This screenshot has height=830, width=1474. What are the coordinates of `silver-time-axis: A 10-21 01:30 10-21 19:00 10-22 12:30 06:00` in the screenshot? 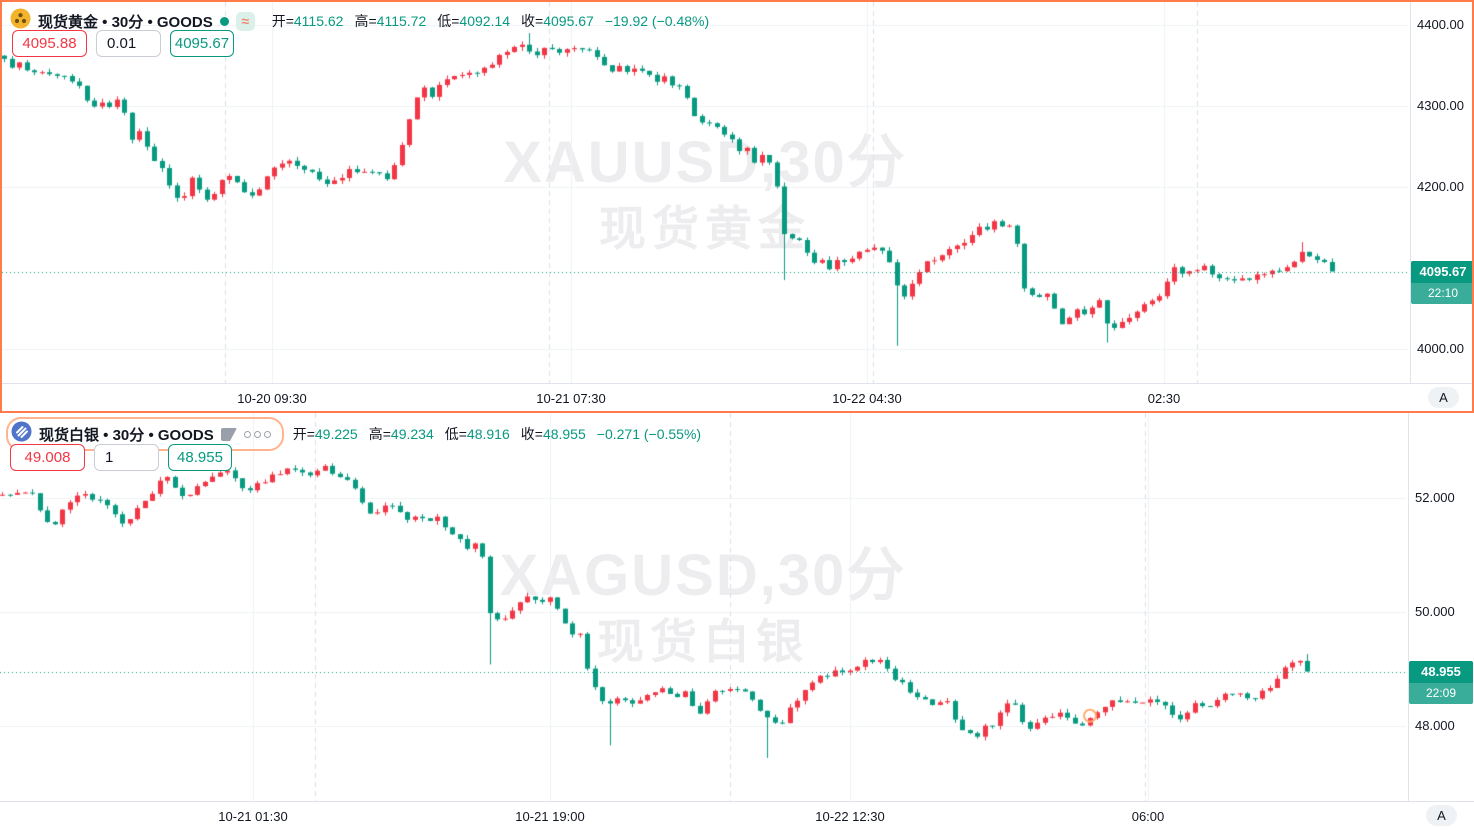 It's located at (737, 815).